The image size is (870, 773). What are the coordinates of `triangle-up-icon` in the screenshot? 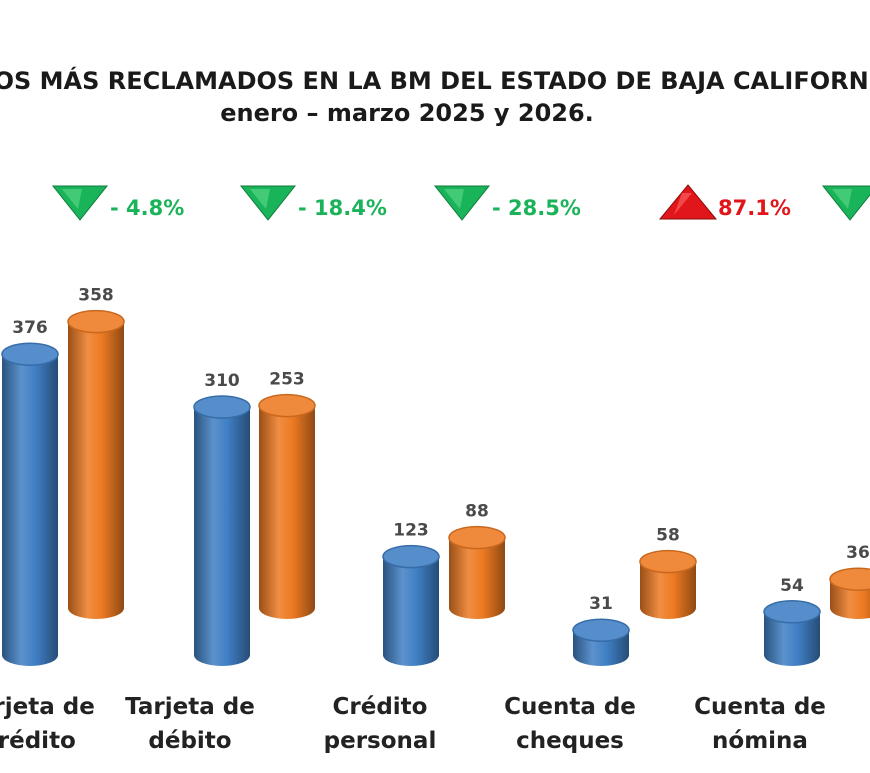 It's located at (688, 202).